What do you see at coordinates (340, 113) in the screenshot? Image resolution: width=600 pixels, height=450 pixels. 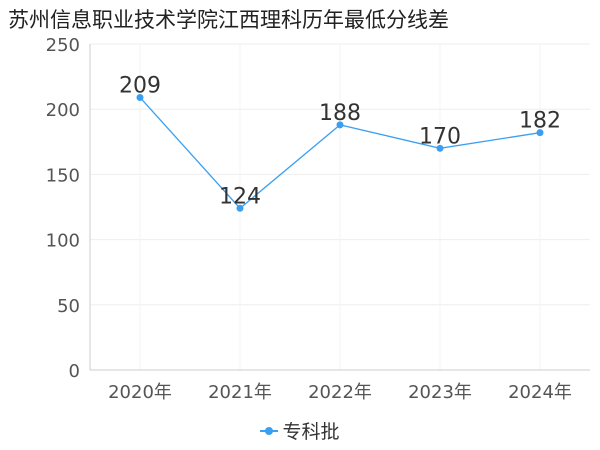 I see `data-label: 188` at bounding box center [340, 113].